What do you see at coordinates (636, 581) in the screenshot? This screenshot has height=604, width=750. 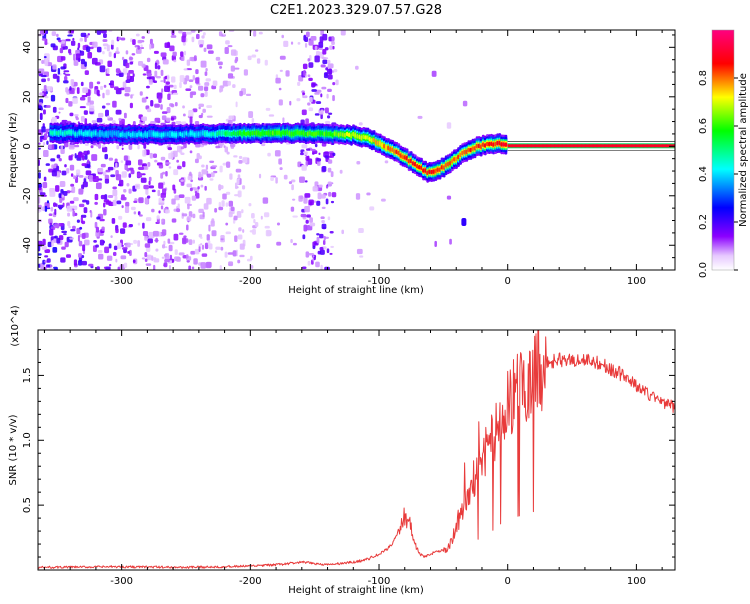 I see `x-tick-label: 100` at bounding box center [636, 581].